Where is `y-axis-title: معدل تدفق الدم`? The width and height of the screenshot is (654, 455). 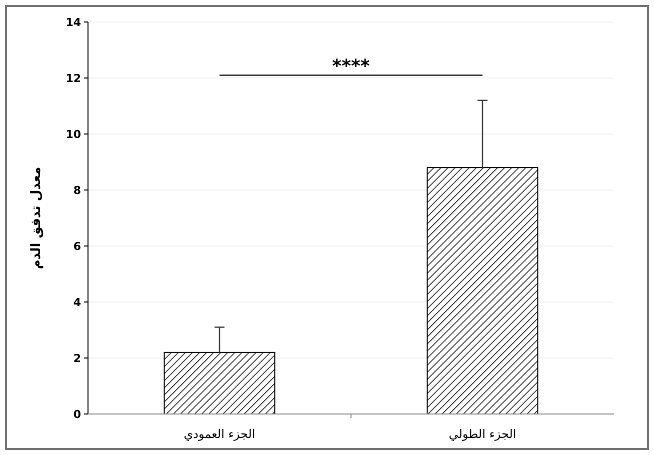 y-axis-title: معدل تدفق الدم is located at coordinates (36, 218).